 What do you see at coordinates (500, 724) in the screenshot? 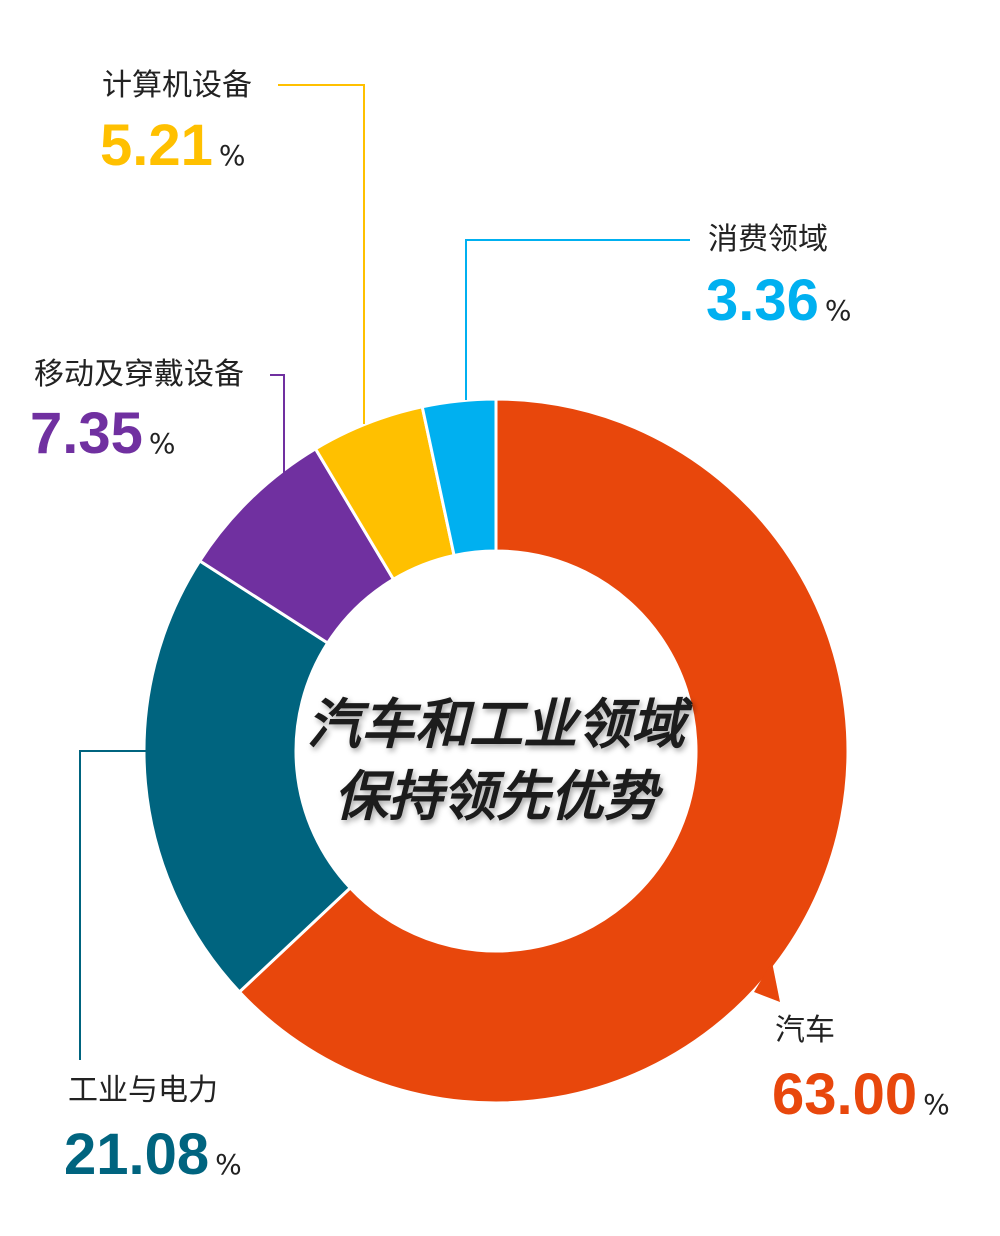
I see `center-title-line-1: 汽车和工业领域` at bounding box center [500, 724].